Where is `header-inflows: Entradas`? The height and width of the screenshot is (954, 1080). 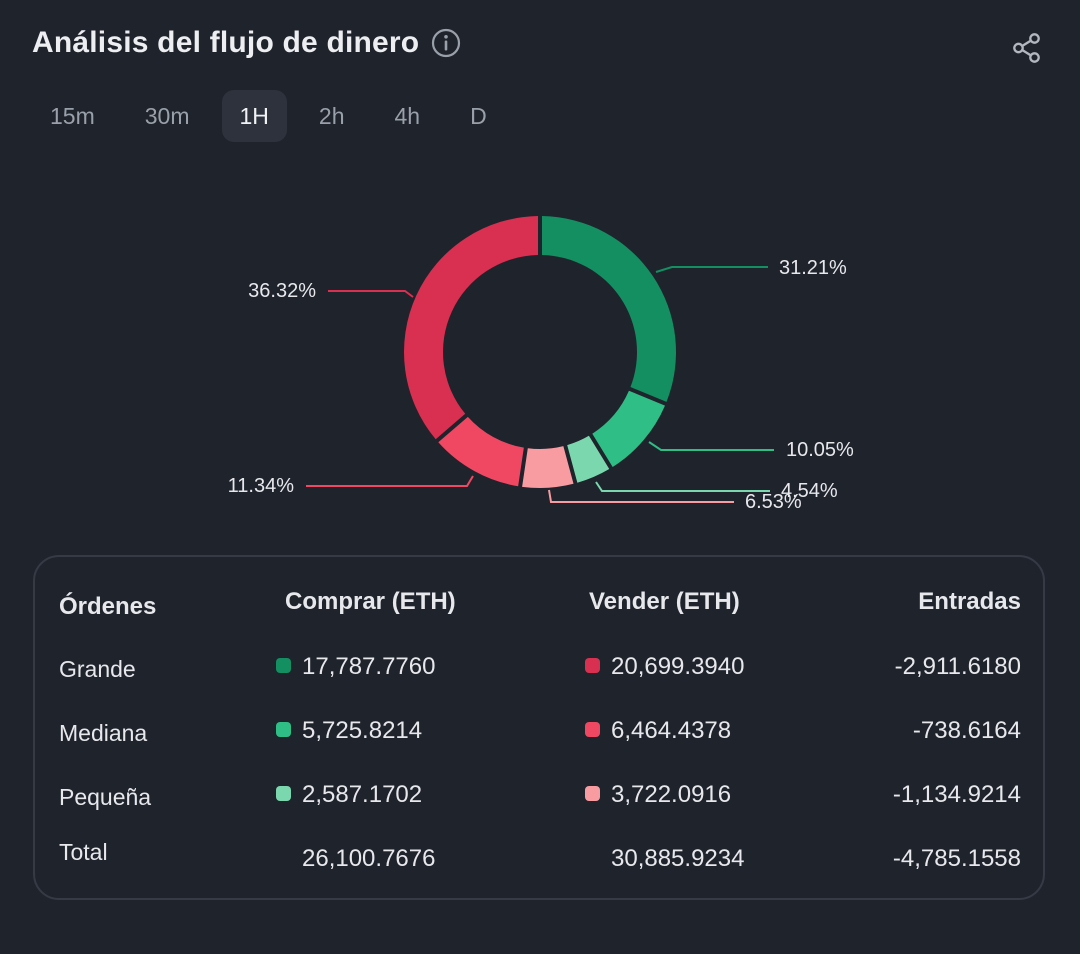 header-inflows: Entradas is located at coordinates (969, 601).